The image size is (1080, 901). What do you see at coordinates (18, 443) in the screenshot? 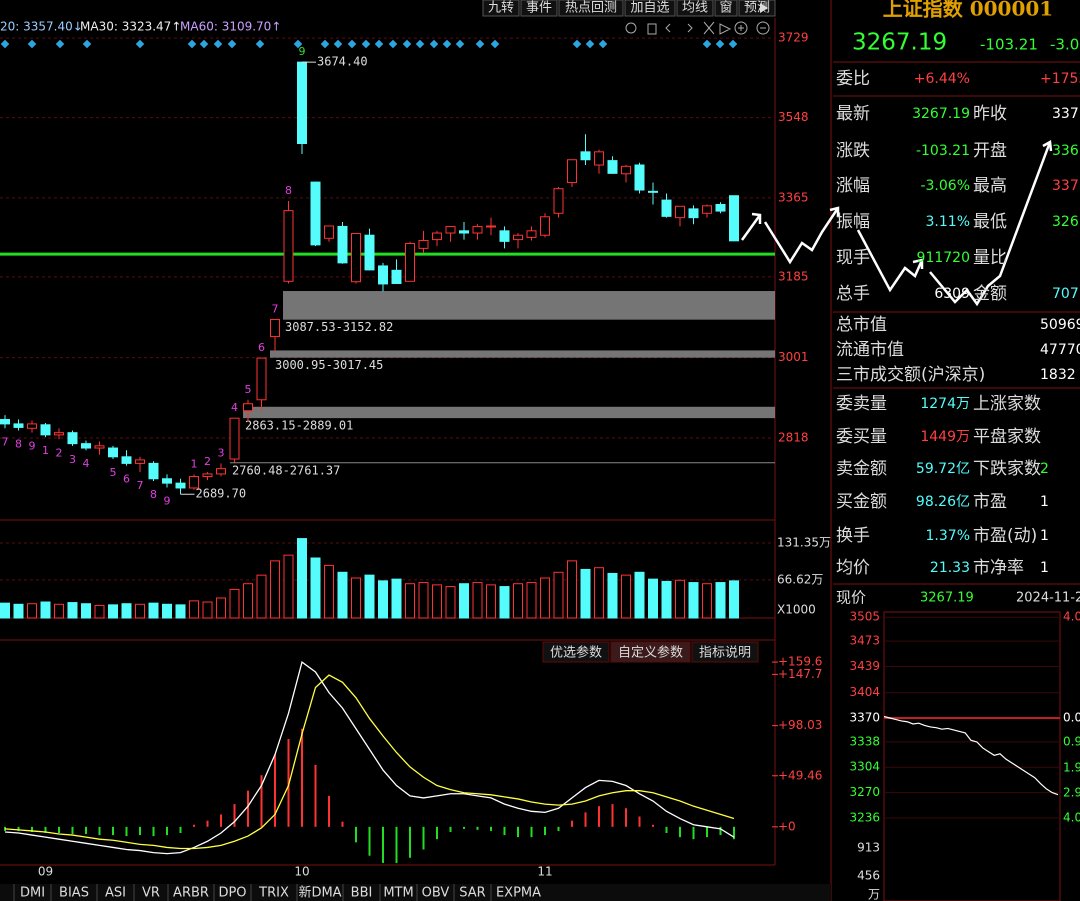
I see `td-count: 8` at bounding box center [18, 443].